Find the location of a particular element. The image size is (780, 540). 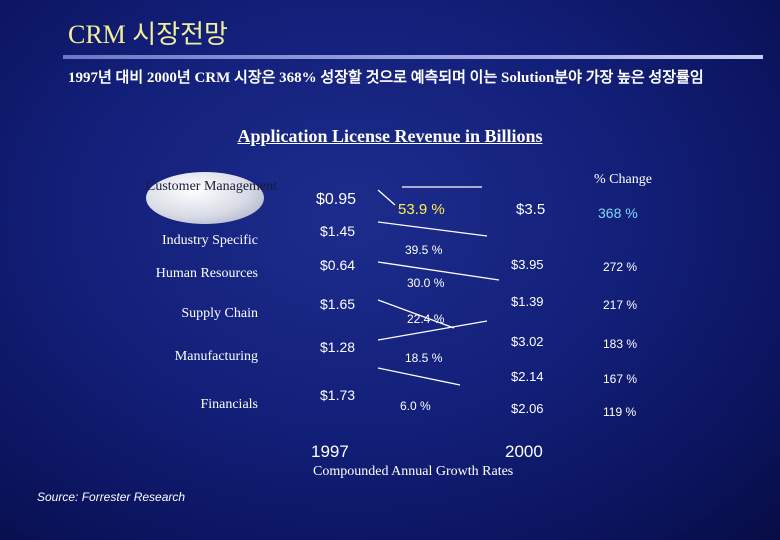

connector-financials is located at coordinates (419, 376).